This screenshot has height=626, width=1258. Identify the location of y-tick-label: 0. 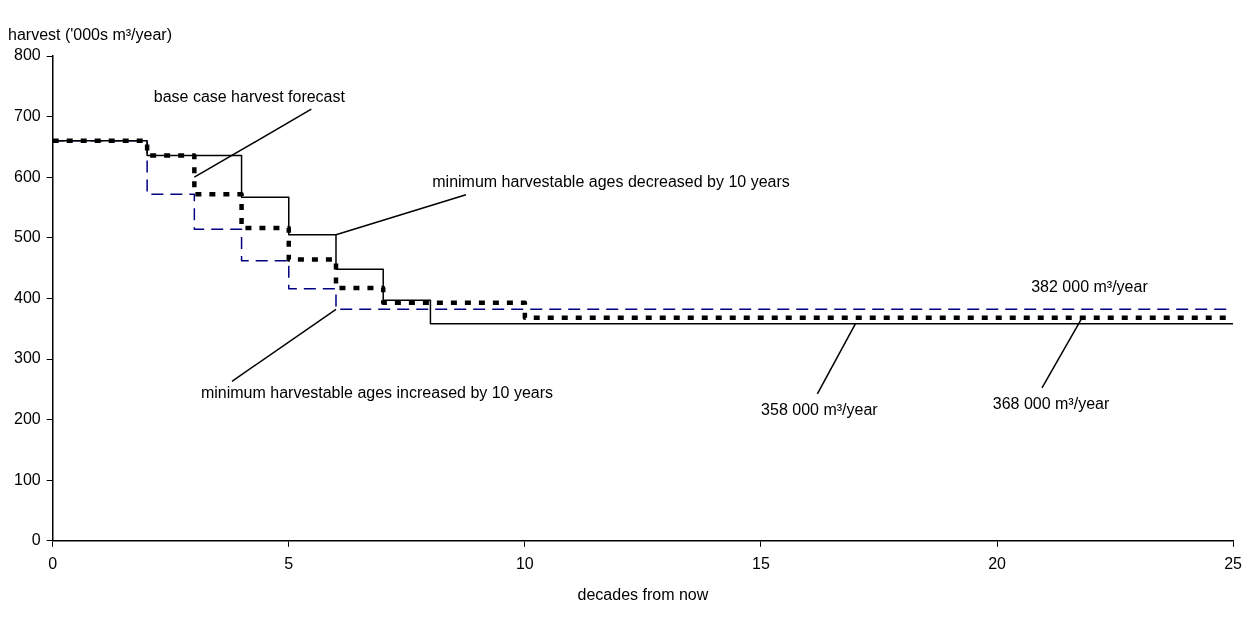
(36, 540).